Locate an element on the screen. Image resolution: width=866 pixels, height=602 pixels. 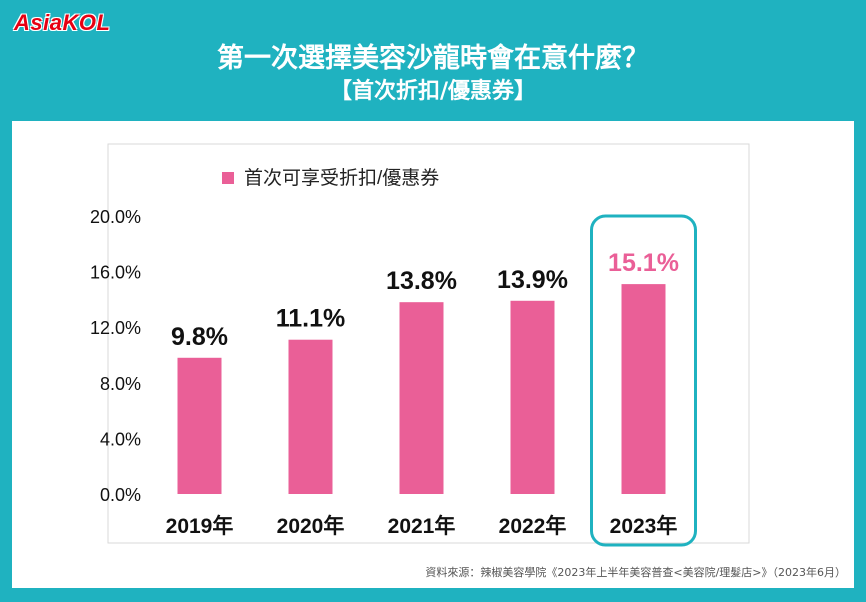
y-tick-label: 20.0% is located at coordinates (115, 217).